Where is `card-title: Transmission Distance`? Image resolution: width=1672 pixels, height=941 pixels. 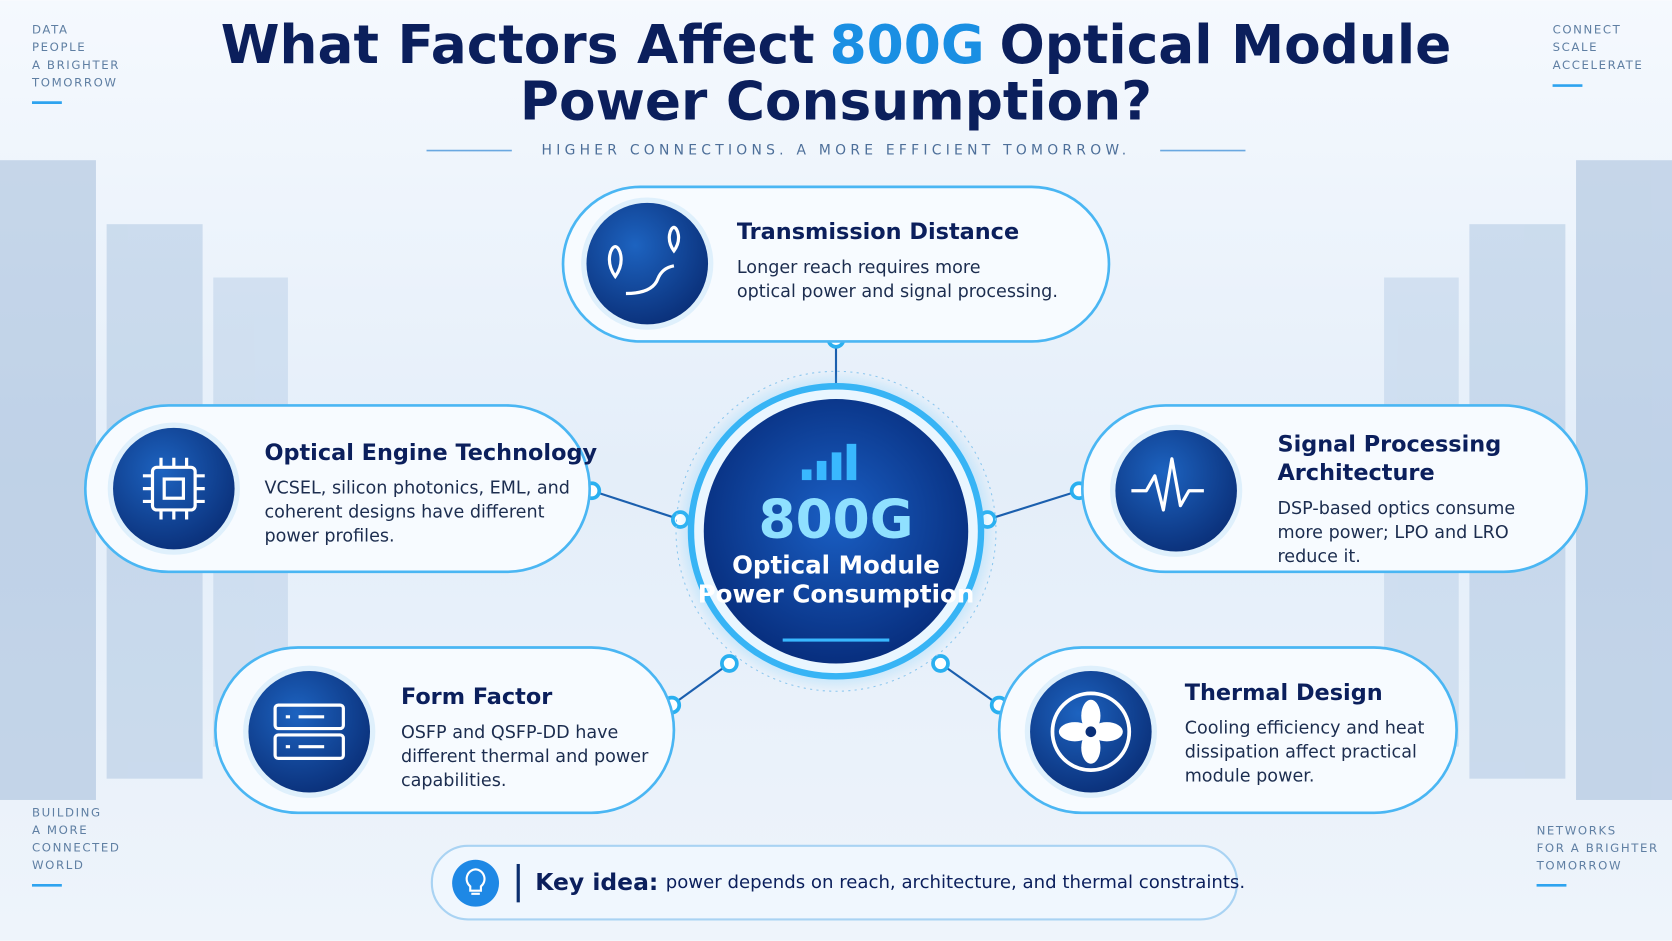
card-title: Transmission Distance is located at coordinates (878, 232).